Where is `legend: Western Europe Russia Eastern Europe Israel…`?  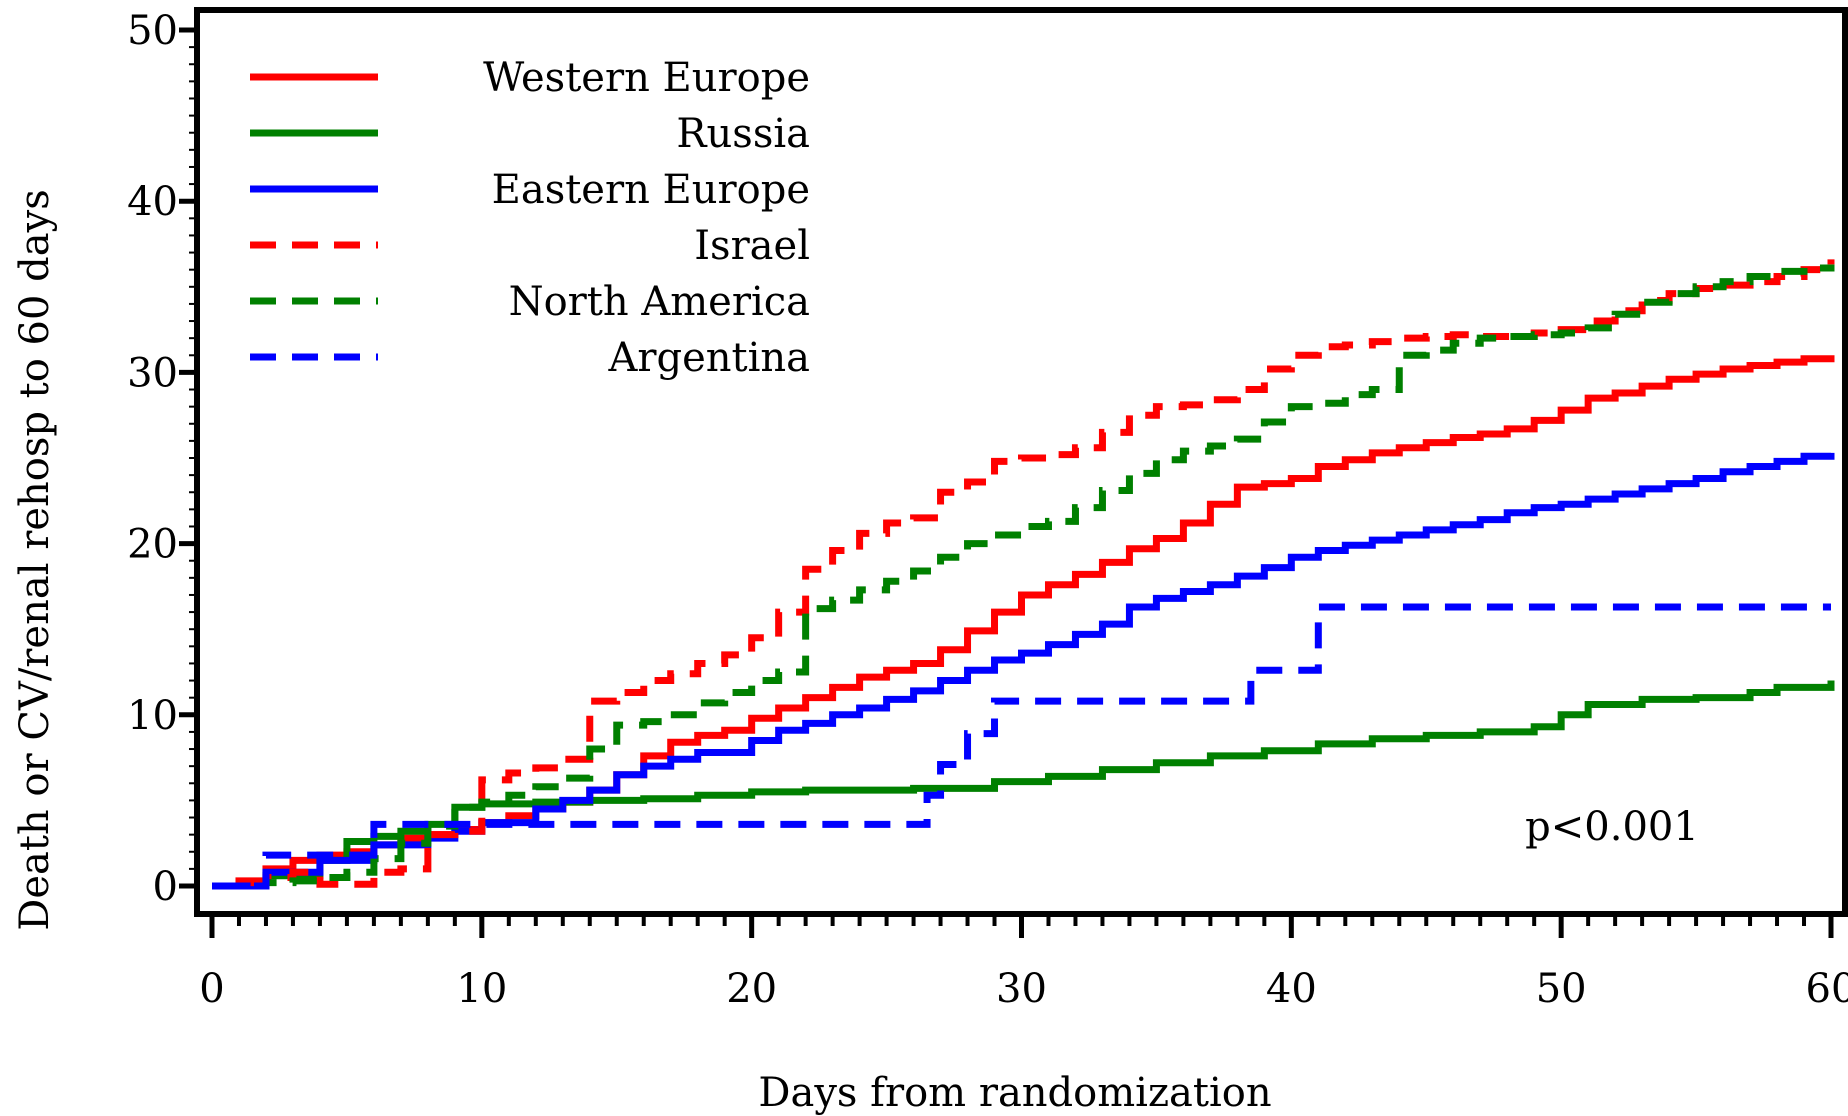 legend: Western Europe Russia Eastern Europe Israel… is located at coordinates (530, 218).